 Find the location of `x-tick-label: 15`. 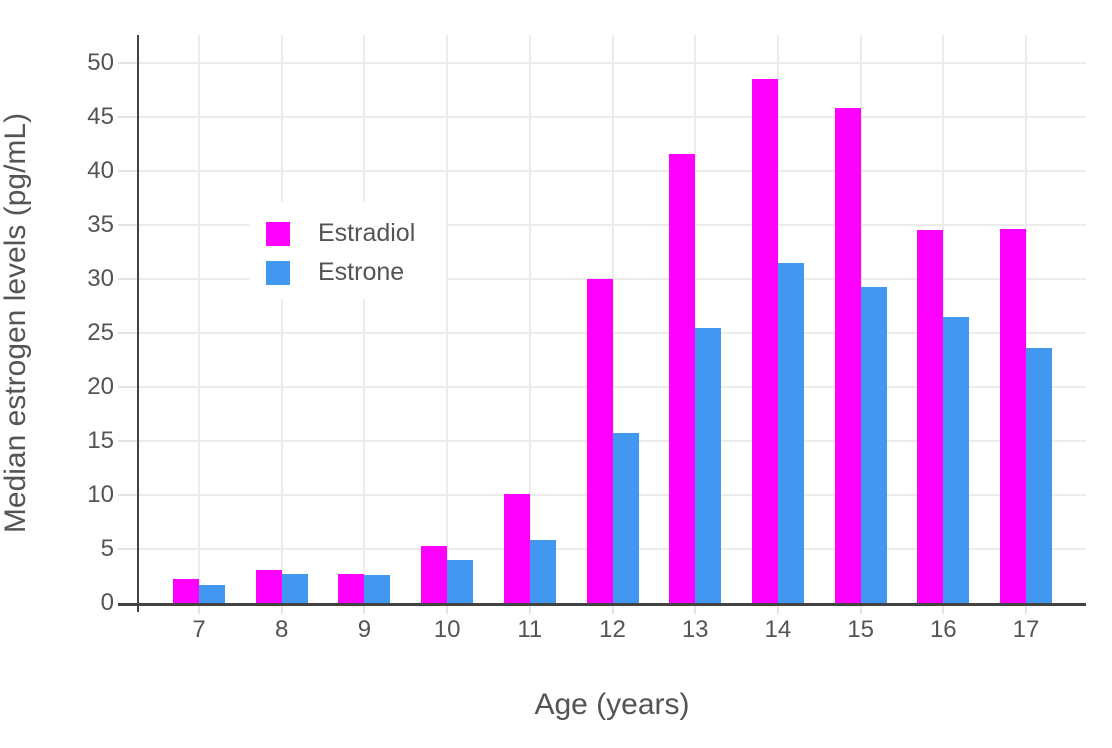

x-tick-label: 15 is located at coordinates (860, 629).